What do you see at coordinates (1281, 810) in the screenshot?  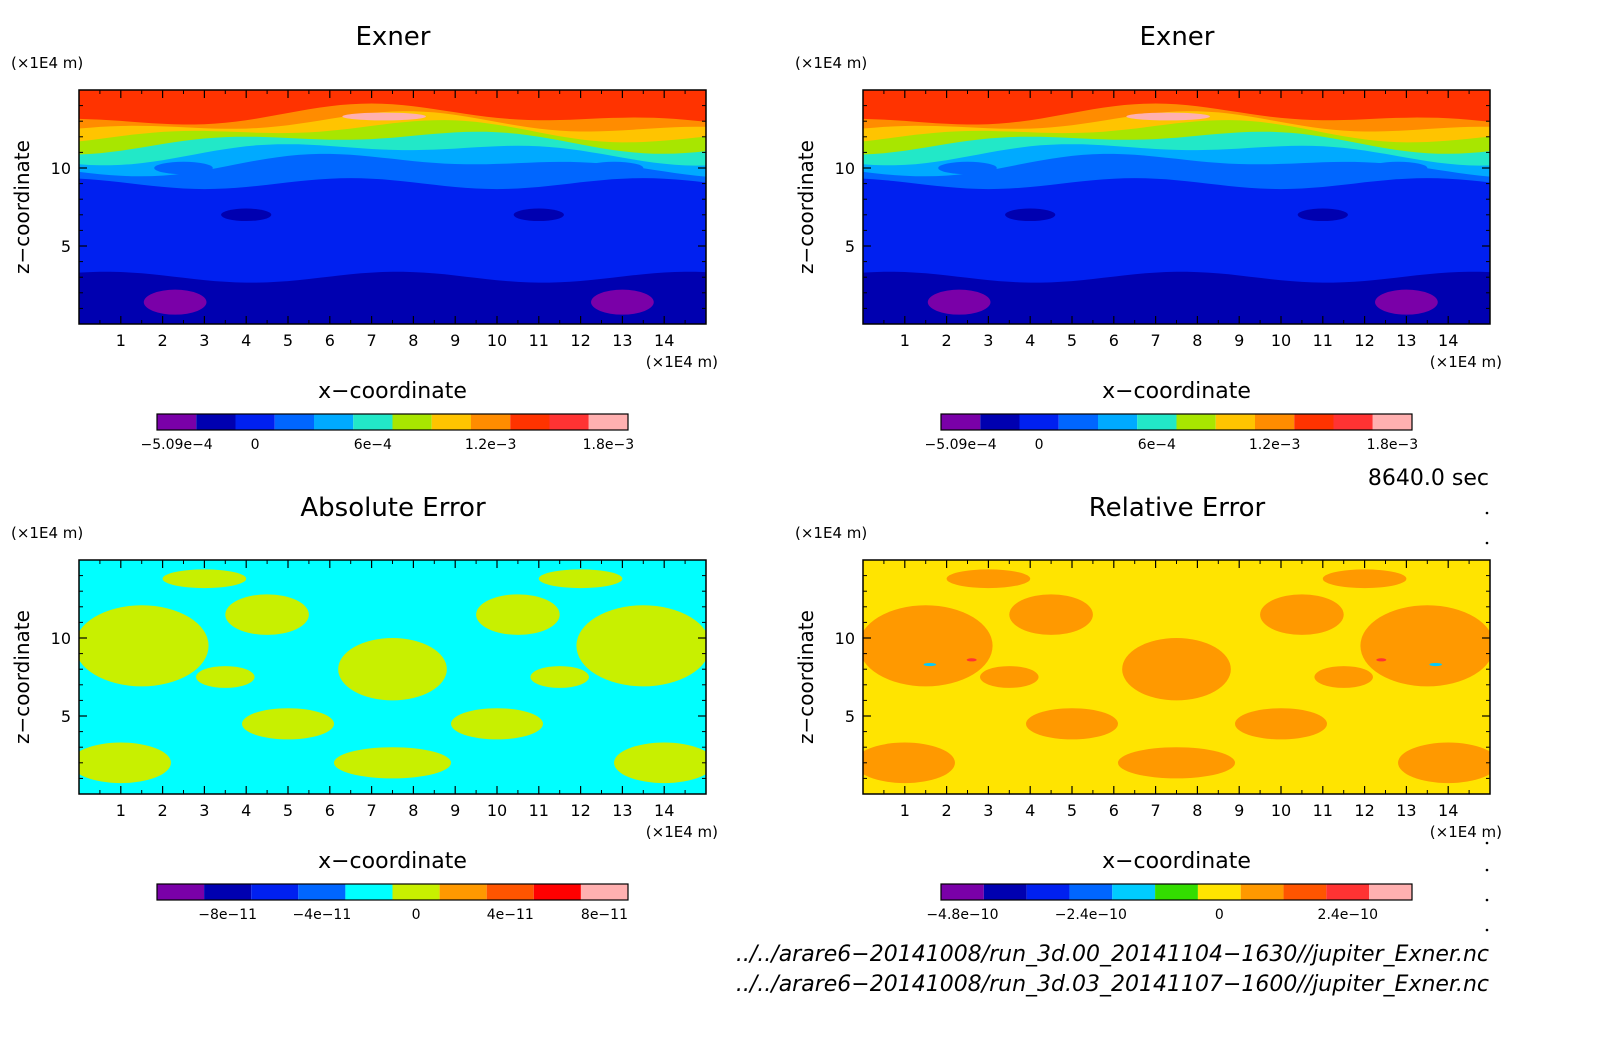 I see `x-tick-label: 10` at bounding box center [1281, 810].